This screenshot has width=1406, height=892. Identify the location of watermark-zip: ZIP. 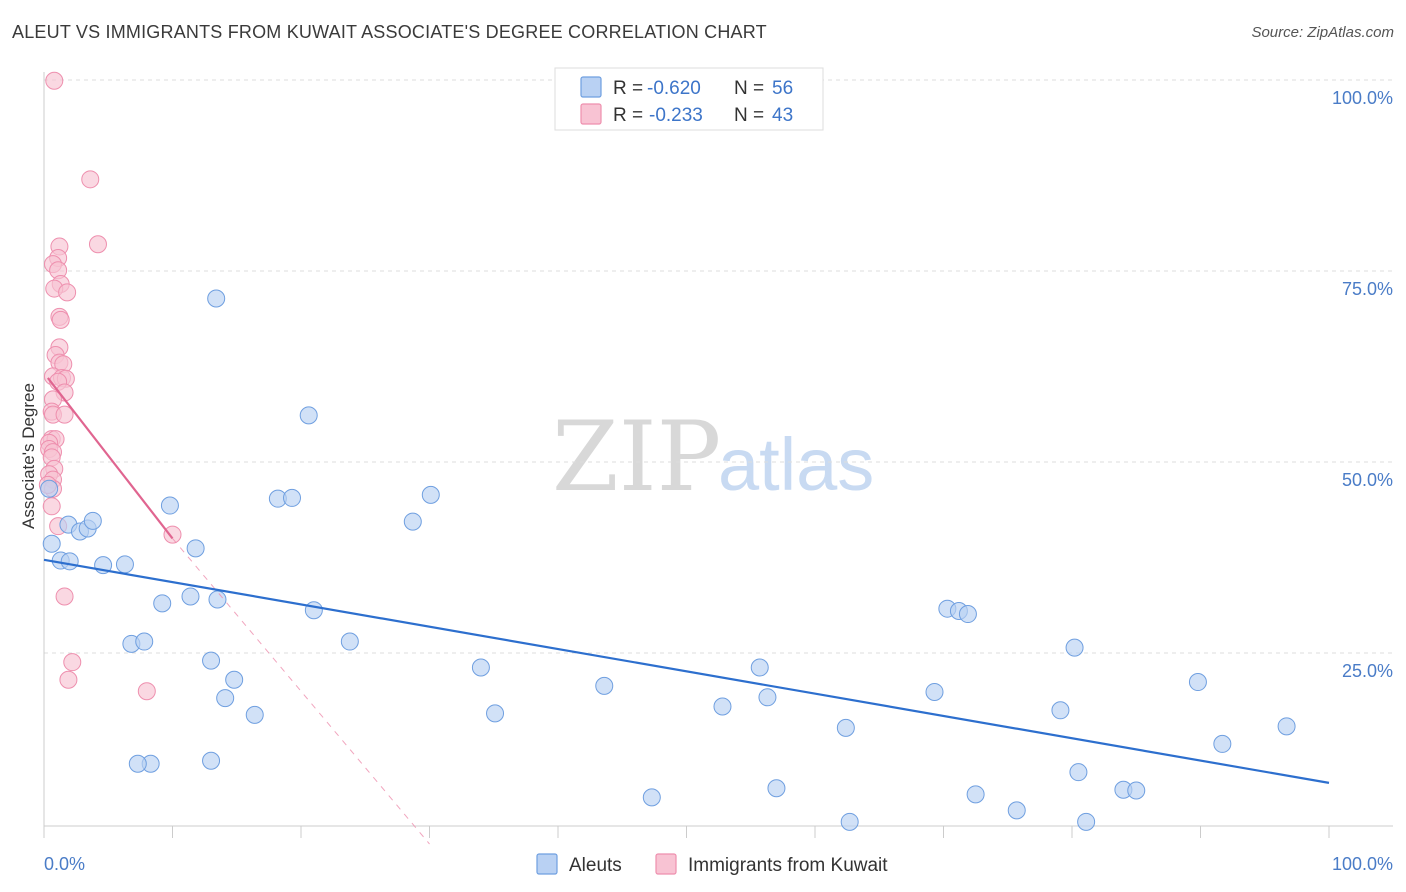
(636, 457).